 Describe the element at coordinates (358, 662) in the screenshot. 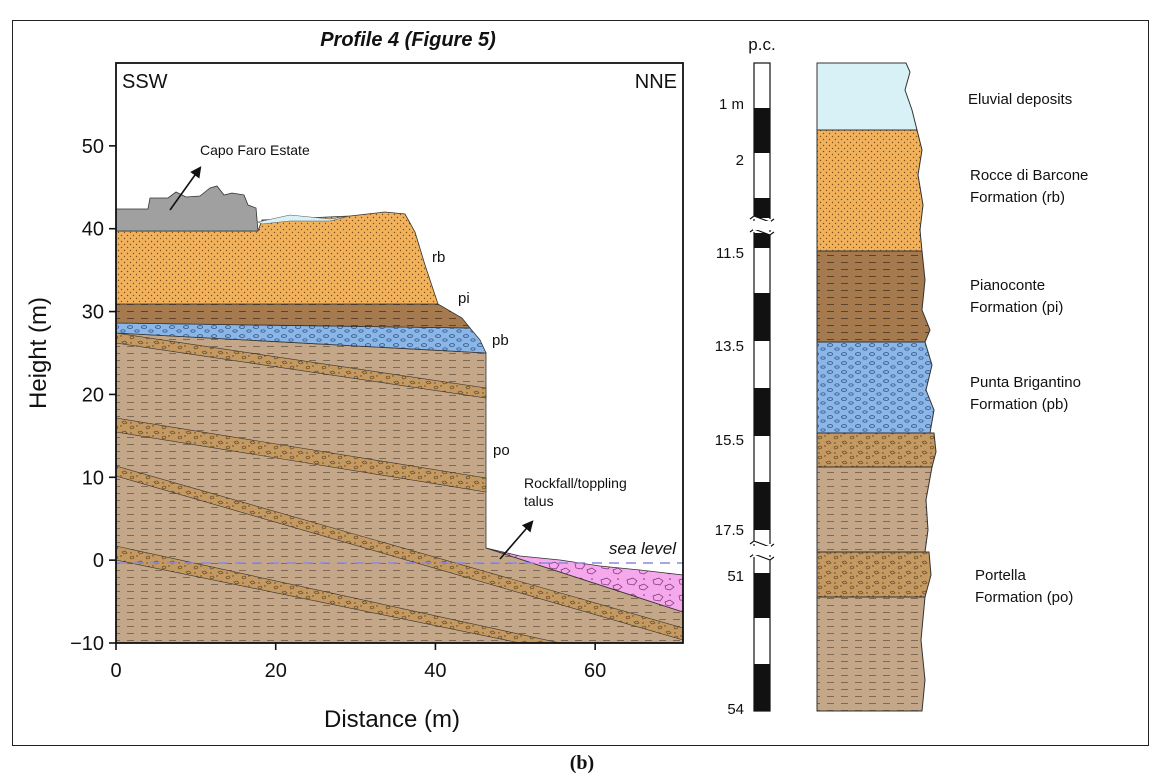

I see `x-axis: 0 20 40 60` at that location.